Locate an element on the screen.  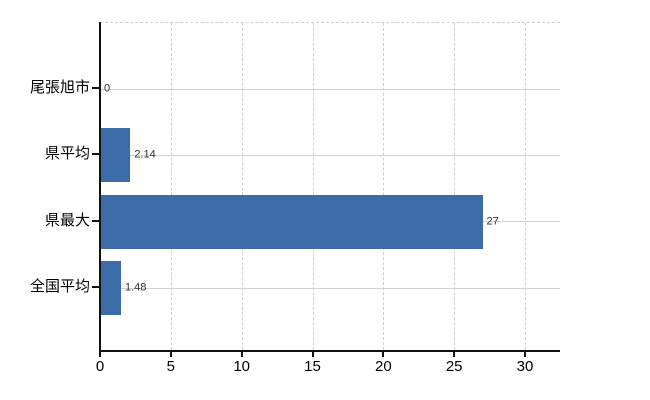
x-tick-label: 30 is located at coordinates (525, 366).